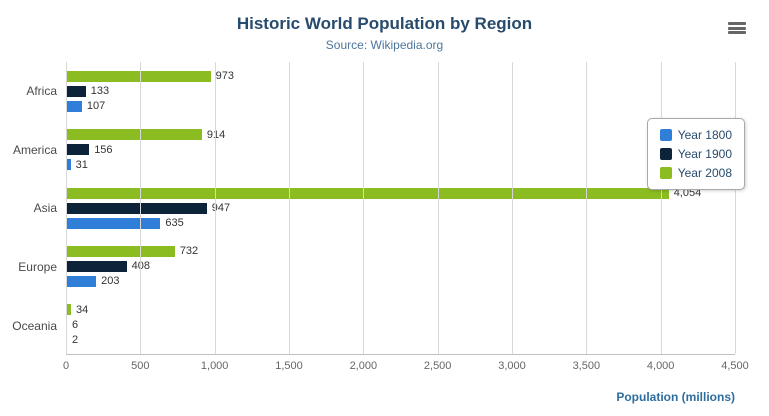 The height and width of the screenshot is (416, 769). Describe the element at coordinates (189, 251) in the screenshot. I see `bar-value-label: 732` at that location.